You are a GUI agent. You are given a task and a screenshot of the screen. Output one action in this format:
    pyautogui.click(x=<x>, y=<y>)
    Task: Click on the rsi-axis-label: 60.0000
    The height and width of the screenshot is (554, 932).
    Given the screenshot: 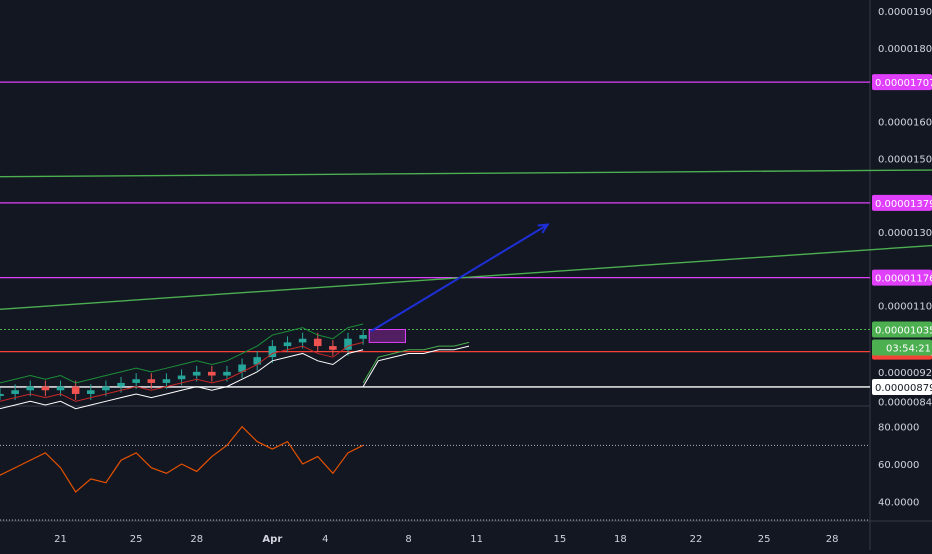 What is the action you would take?
    pyautogui.click(x=898, y=465)
    